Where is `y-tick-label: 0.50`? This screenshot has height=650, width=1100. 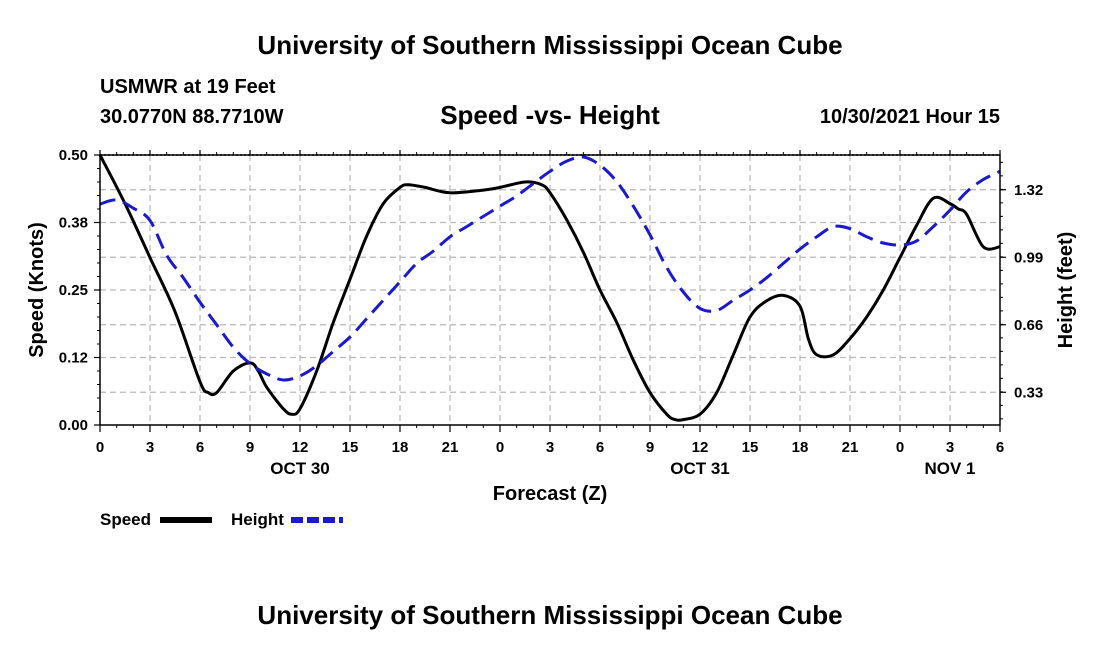
y-tick-label: 0.50 is located at coordinates (73, 155).